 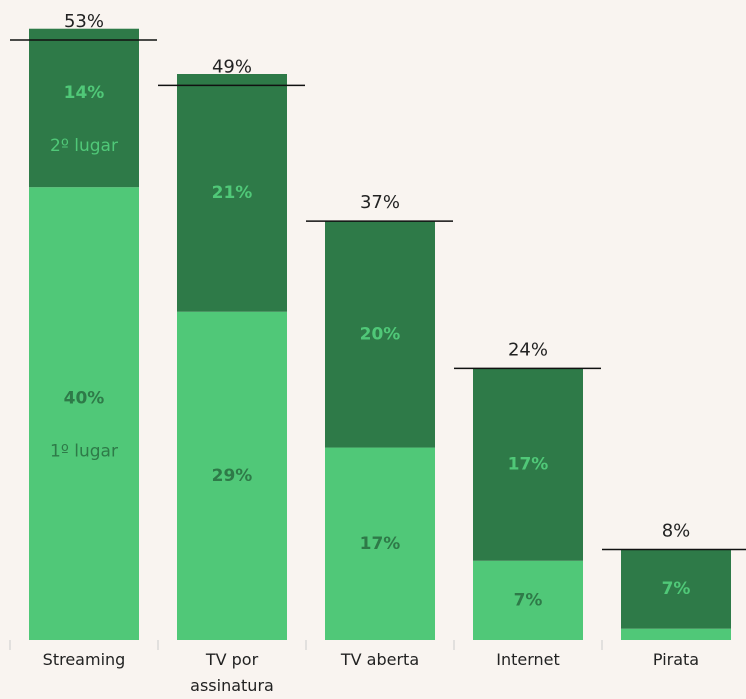 I want to click on legend-label: 1º lugar, so click(x=84, y=452).